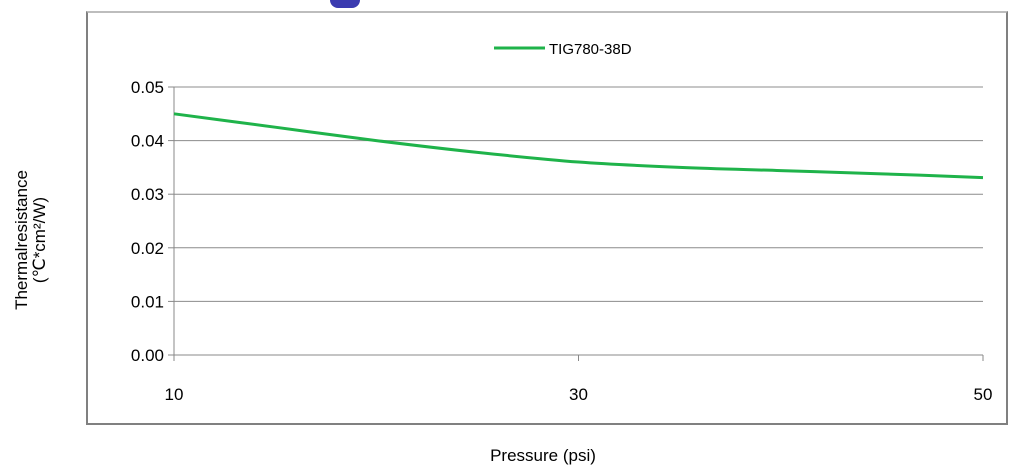 The width and height of the screenshot is (1010, 466). What do you see at coordinates (39, 240) in the screenshot?
I see `y-axis-title-line2: (℃*cm²/W)` at bounding box center [39, 240].